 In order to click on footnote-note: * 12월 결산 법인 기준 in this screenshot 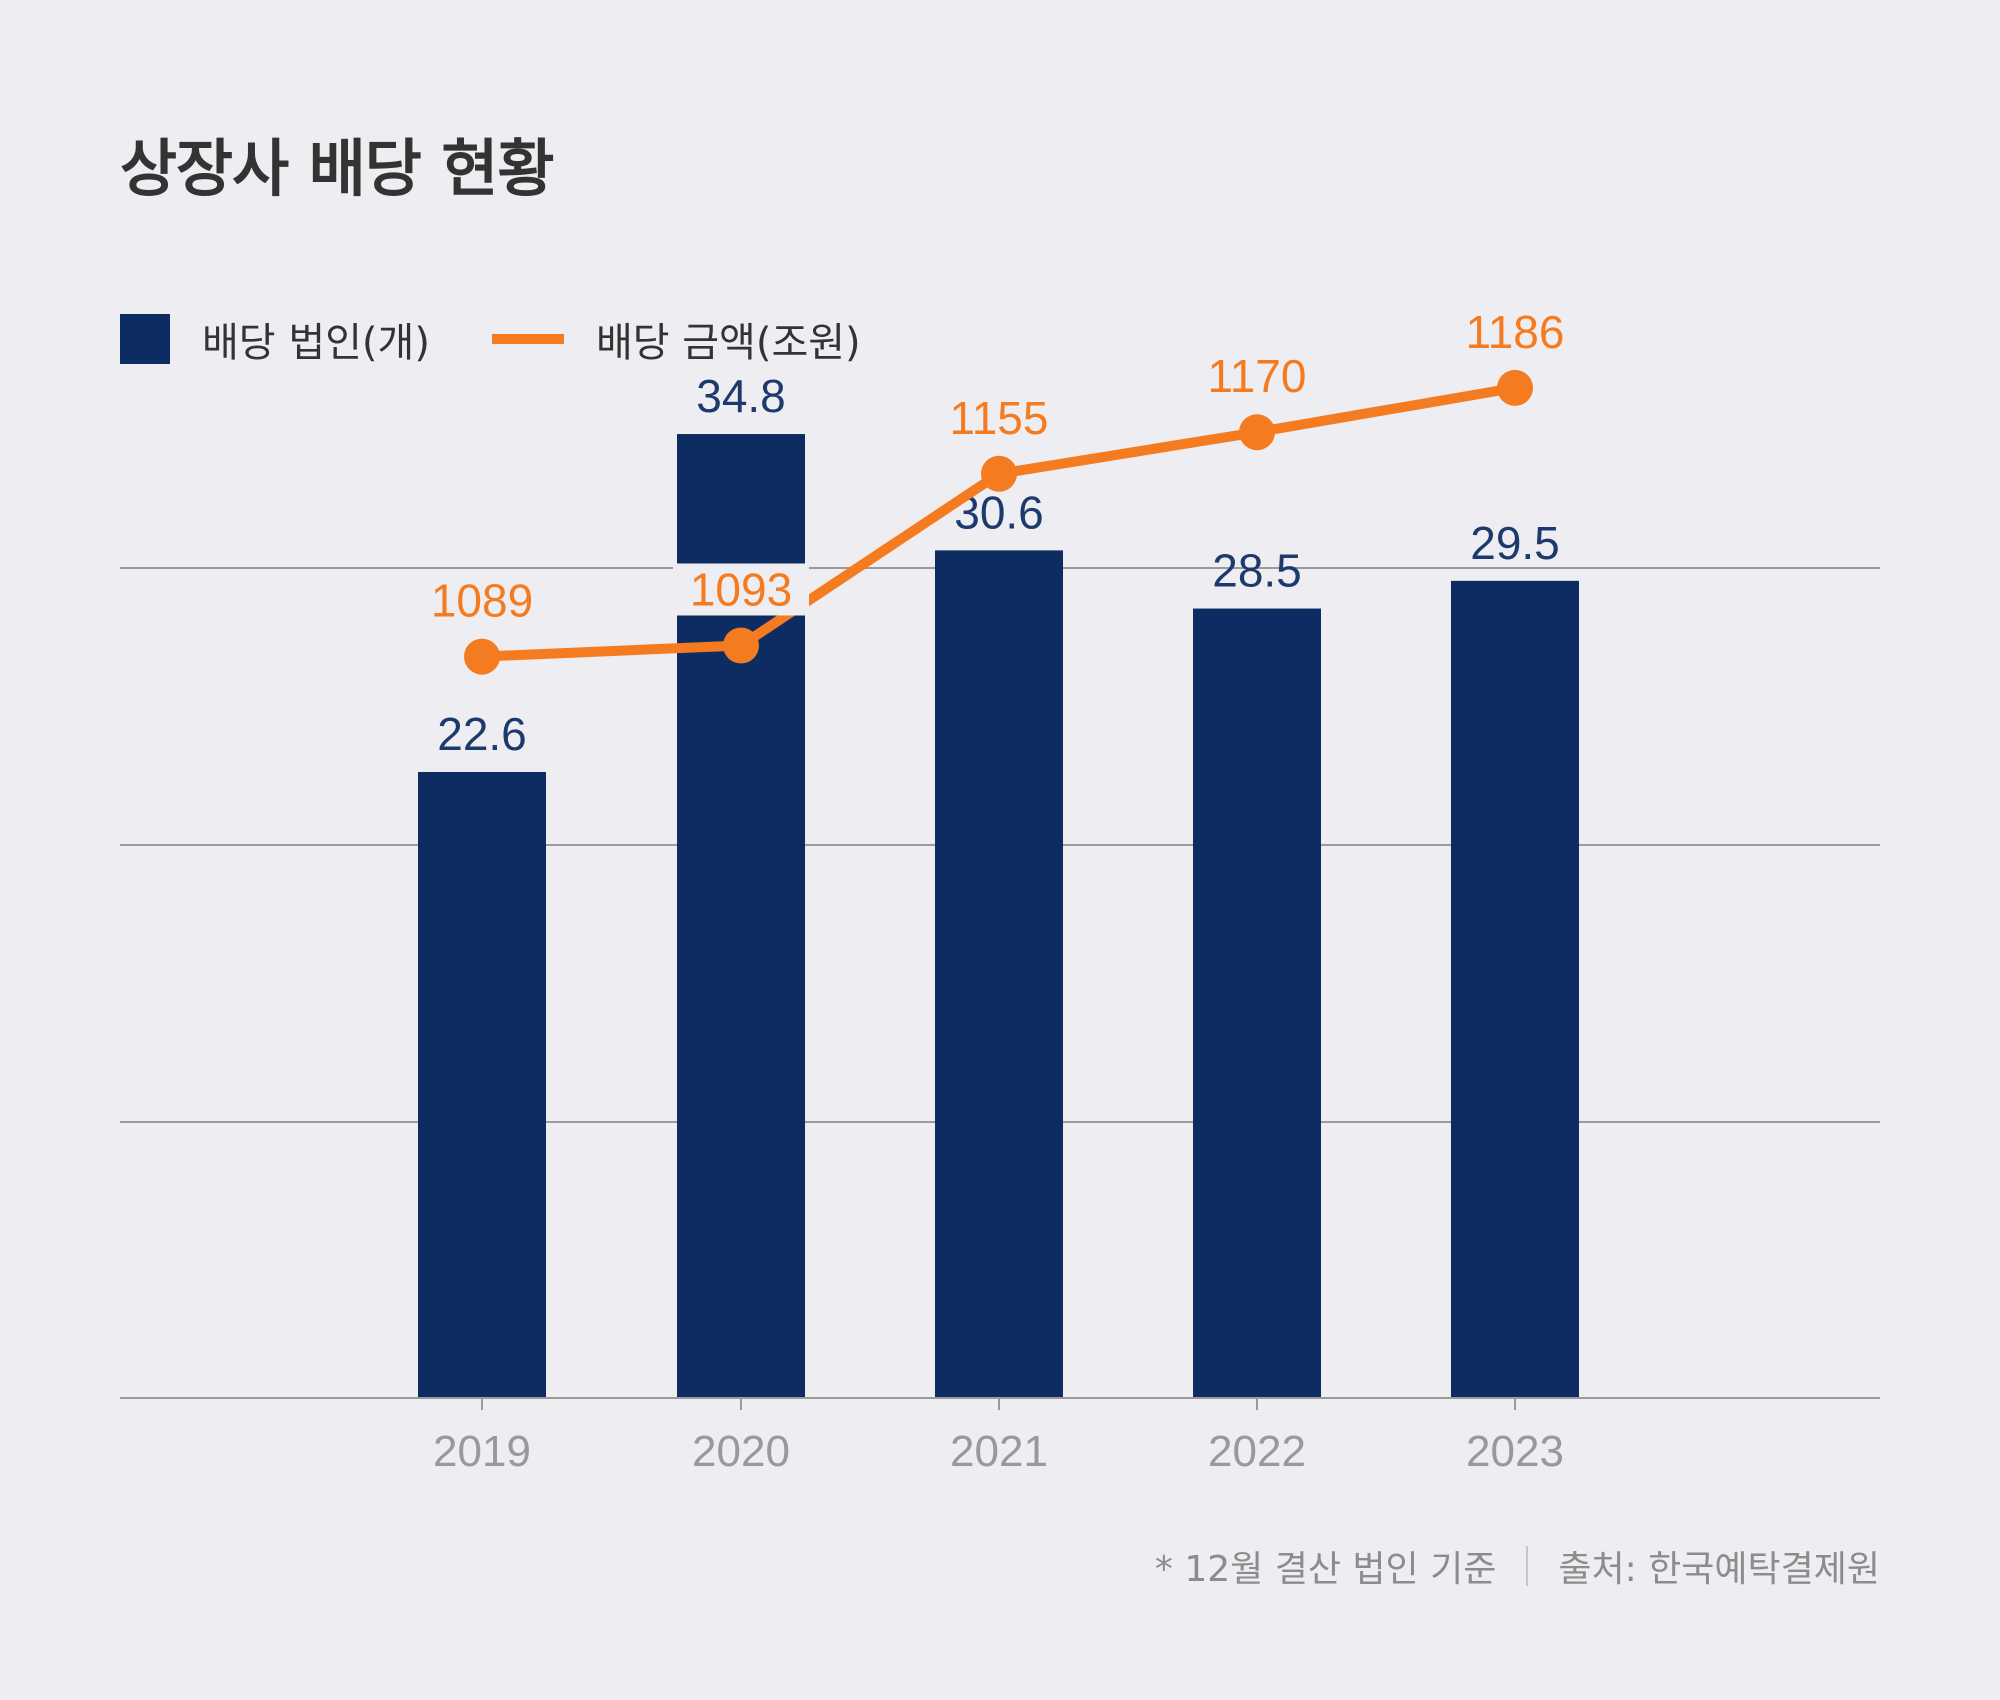, I will do `click(1325, 1569)`.